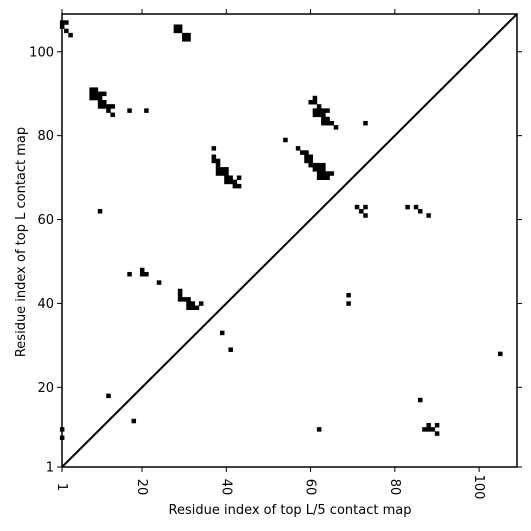 Image resolution: width=531 pixels, height=531 pixels. Describe the element at coordinates (45, 388) in the screenshot. I see `y-tick-label: 20` at that location.